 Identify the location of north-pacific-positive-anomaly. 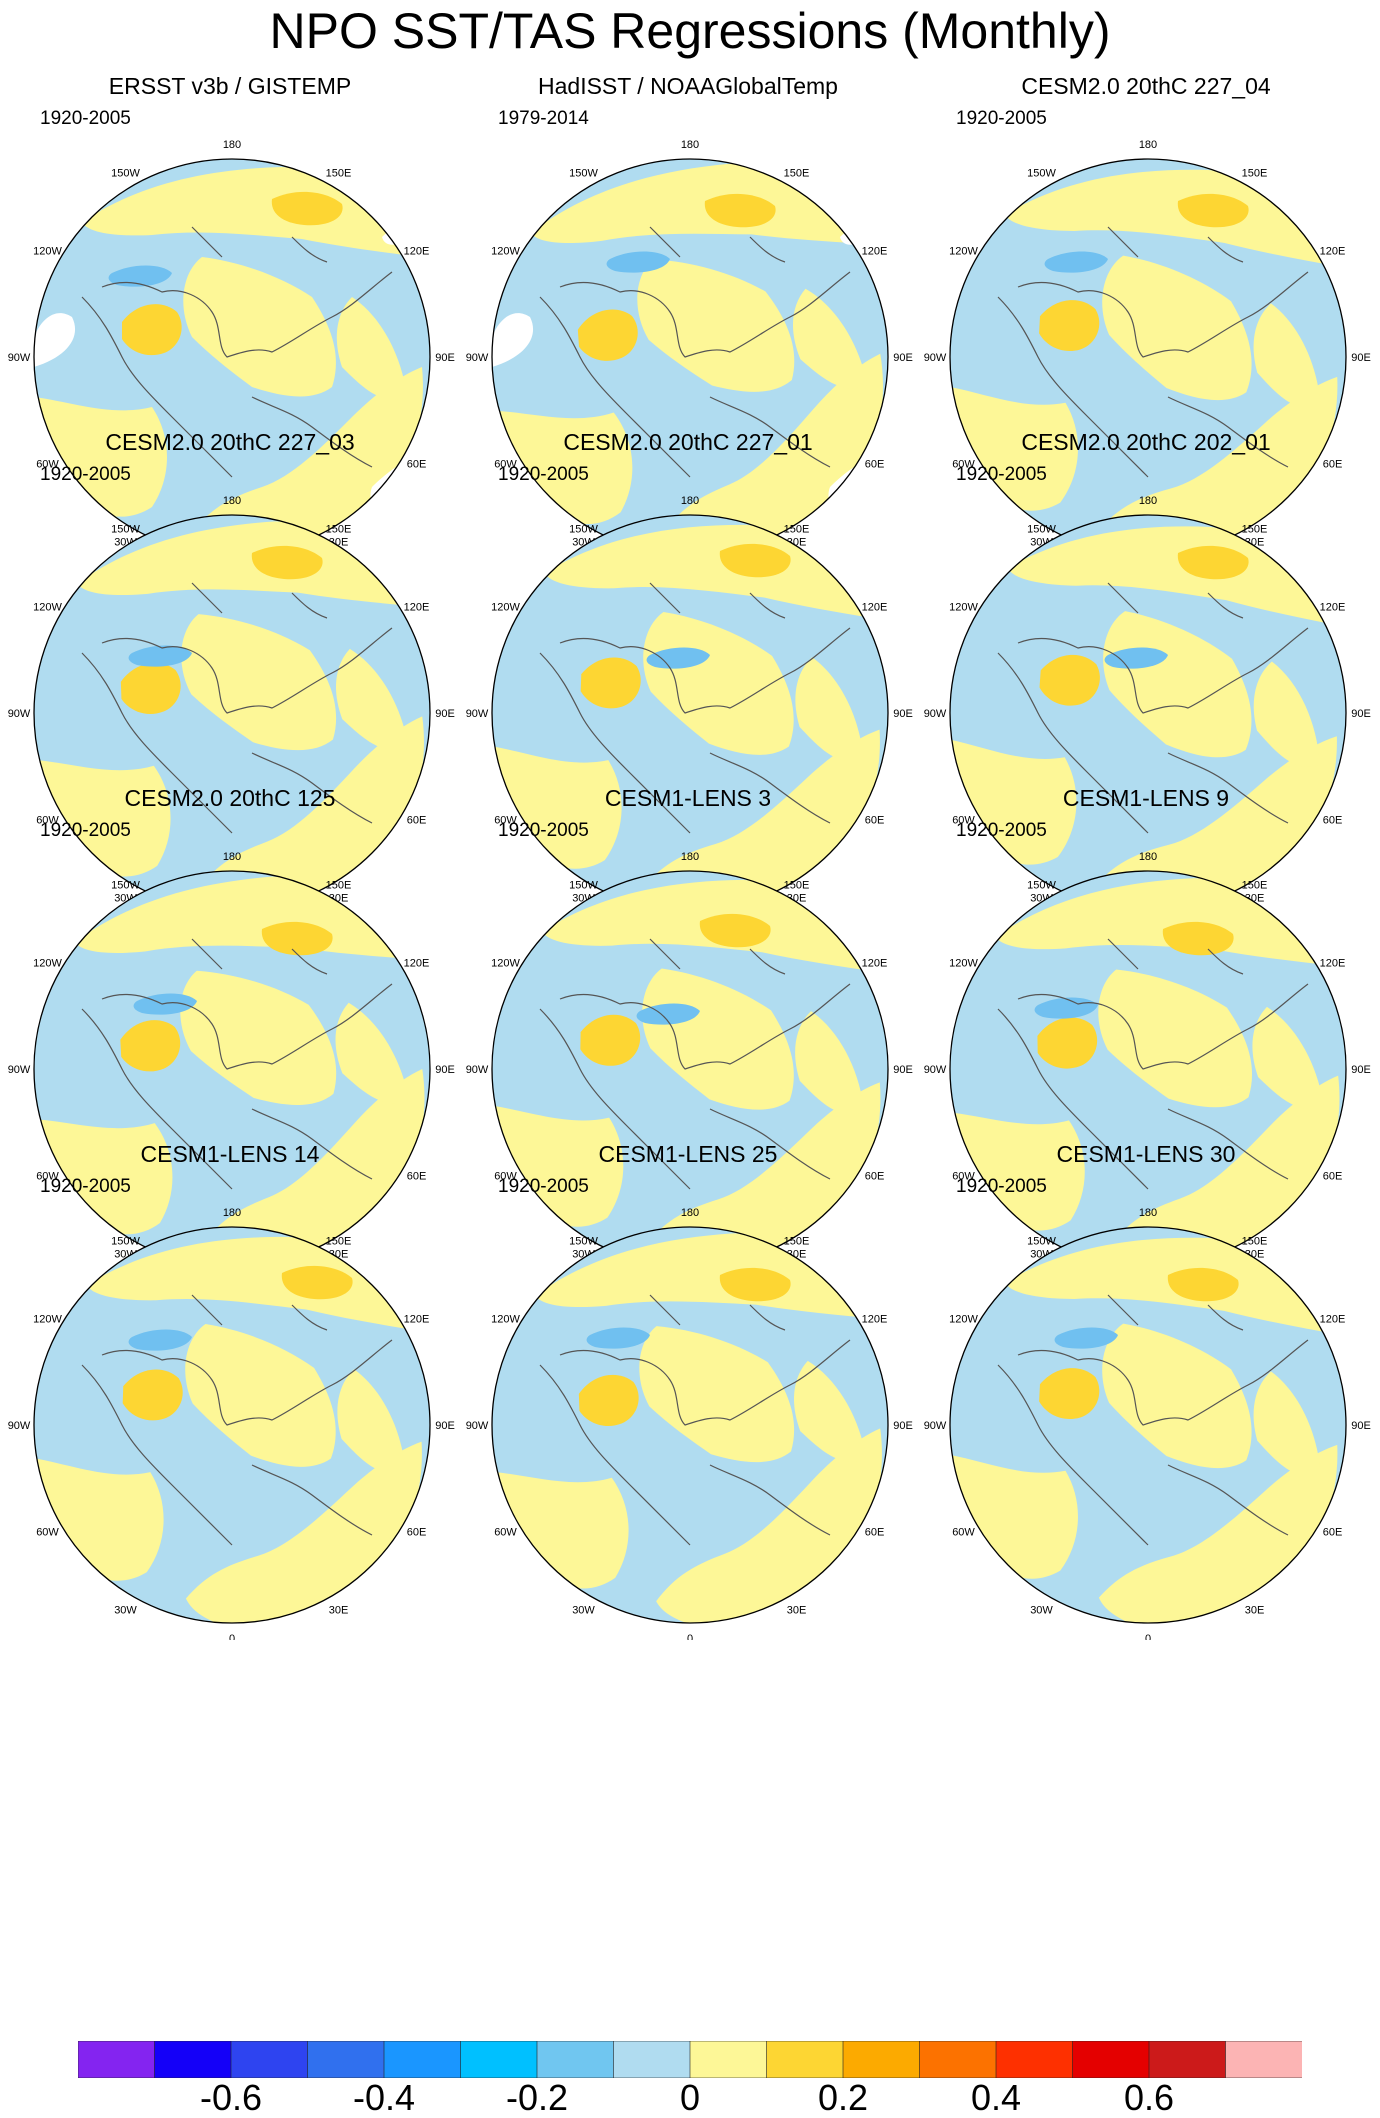
(1203, 1284).